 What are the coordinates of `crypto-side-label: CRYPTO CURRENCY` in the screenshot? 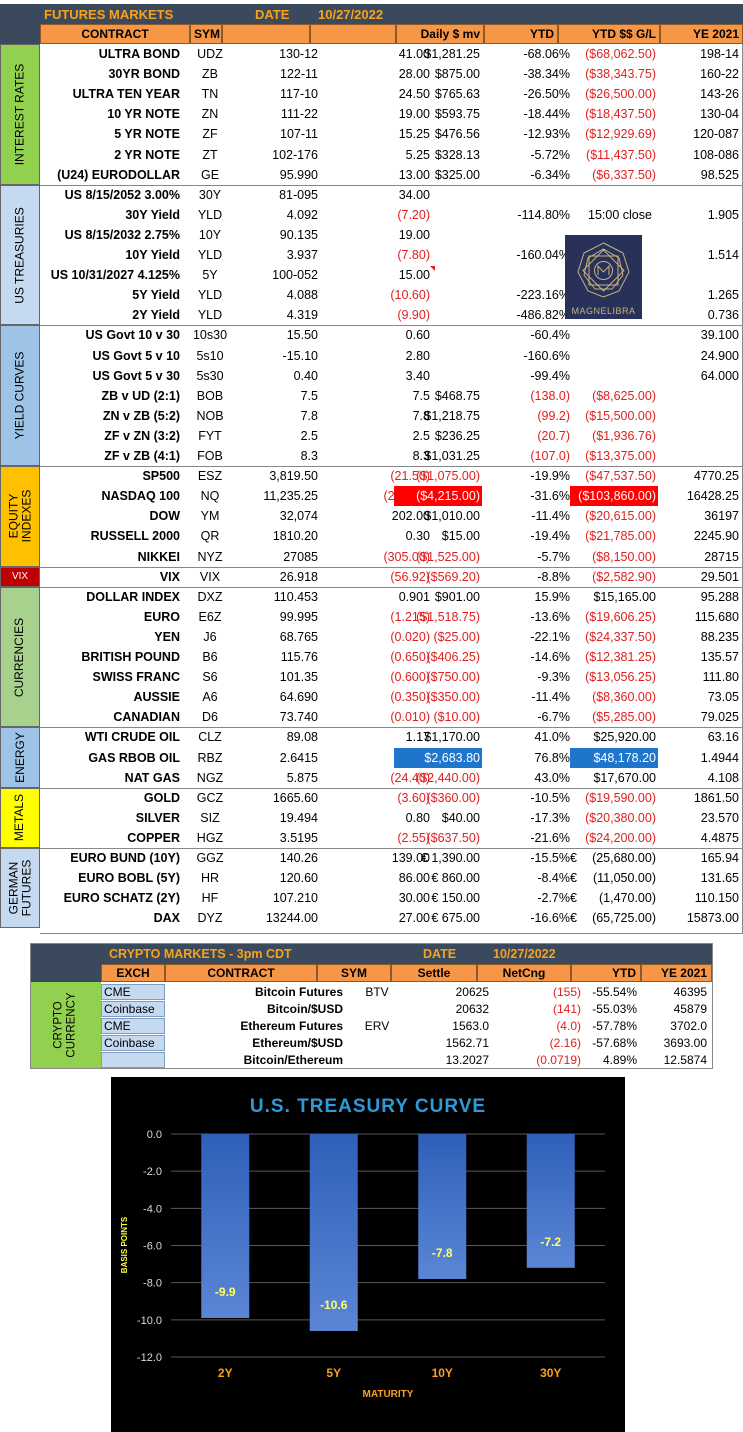 It's located at (66, 1025).